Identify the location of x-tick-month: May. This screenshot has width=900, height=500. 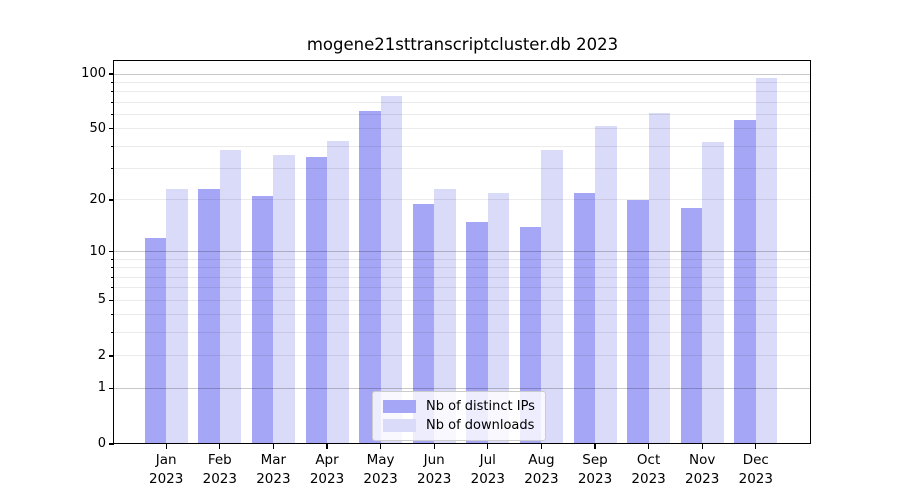
(380, 460).